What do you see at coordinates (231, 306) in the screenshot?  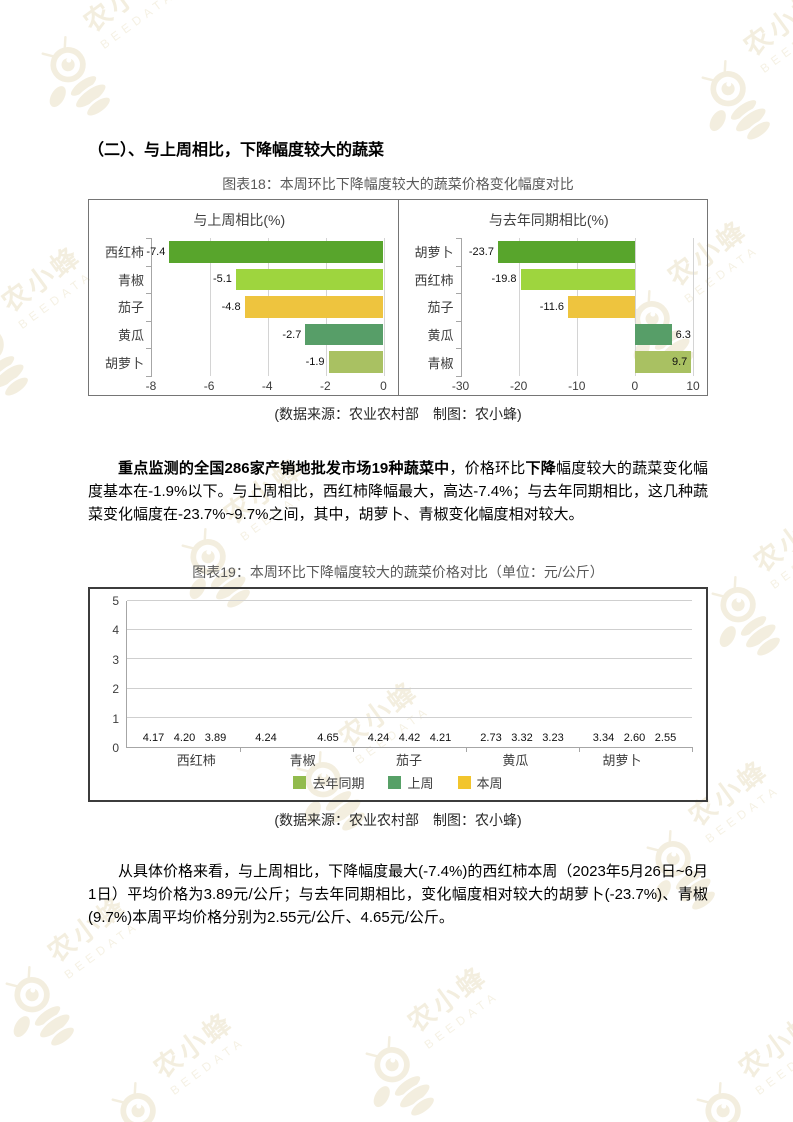 I see `value-label: -4.8` at bounding box center [231, 306].